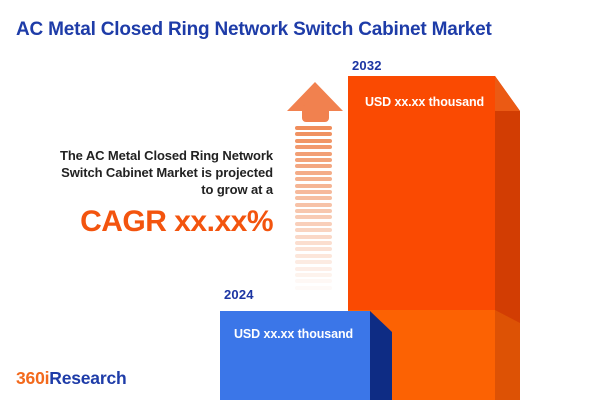  Describe the element at coordinates (425, 102) in the screenshot. I see `bar-2032-value-label: USD xx.xx thousand` at that location.